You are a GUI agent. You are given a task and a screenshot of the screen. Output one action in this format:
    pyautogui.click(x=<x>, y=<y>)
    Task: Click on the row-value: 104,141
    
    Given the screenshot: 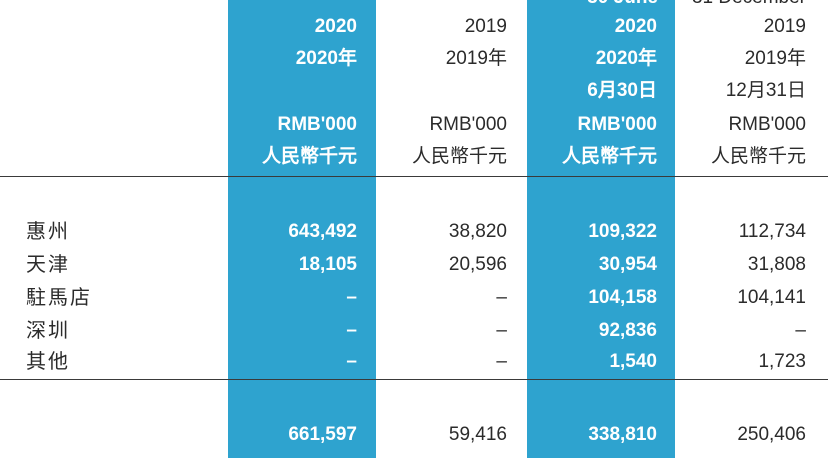 What is the action you would take?
    pyautogui.click(x=771, y=297)
    